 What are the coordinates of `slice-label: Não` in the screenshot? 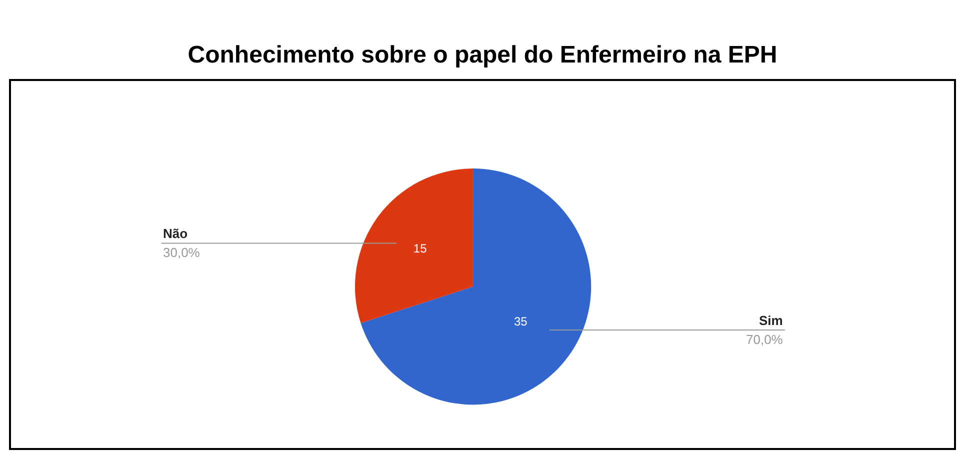 It's located at (175, 233).